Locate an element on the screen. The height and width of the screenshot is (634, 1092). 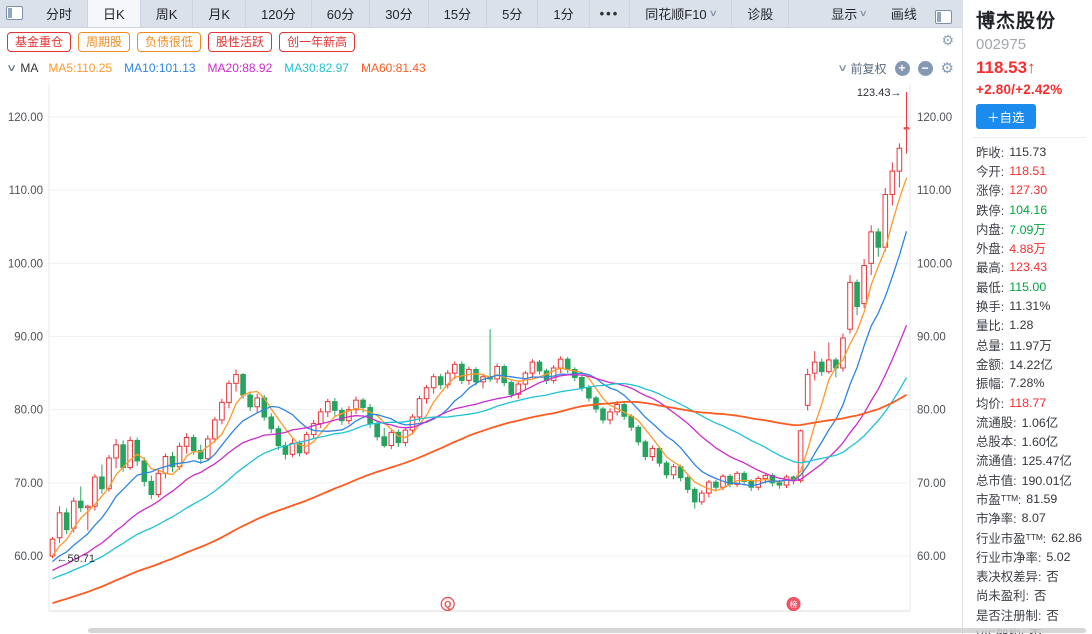
gear-icon: ⚙ is located at coordinates (947, 40).